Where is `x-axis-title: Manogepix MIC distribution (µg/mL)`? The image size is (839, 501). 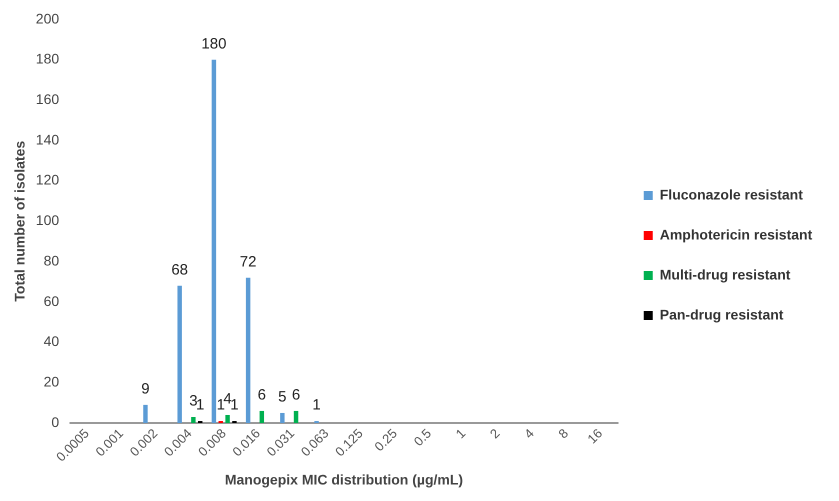 x-axis-title: Manogepix MIC distribution (µg/mL) is located at coordinates (344, 479).